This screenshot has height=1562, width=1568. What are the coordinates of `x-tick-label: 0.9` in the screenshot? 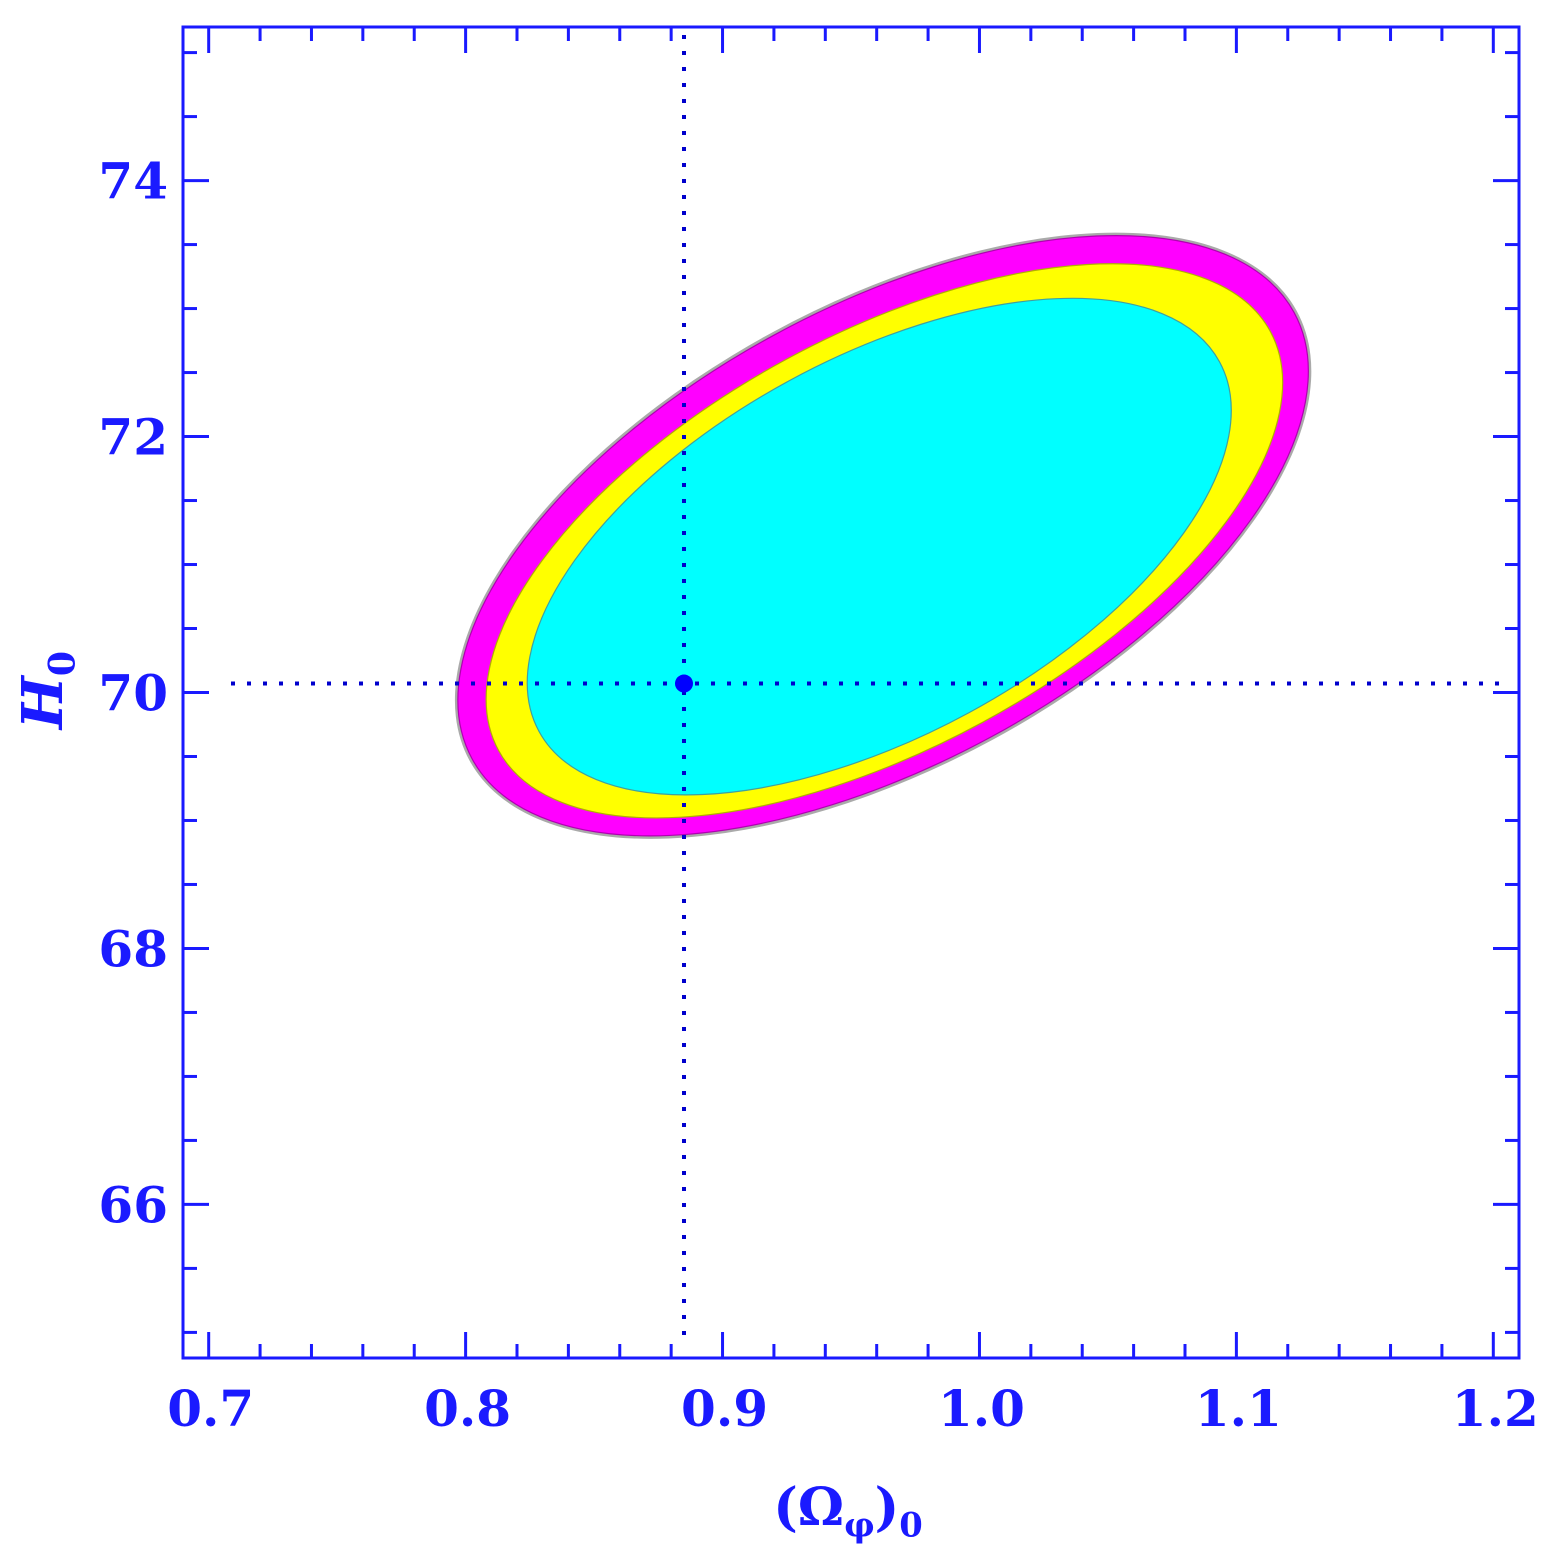 It's located at (724, 1408).